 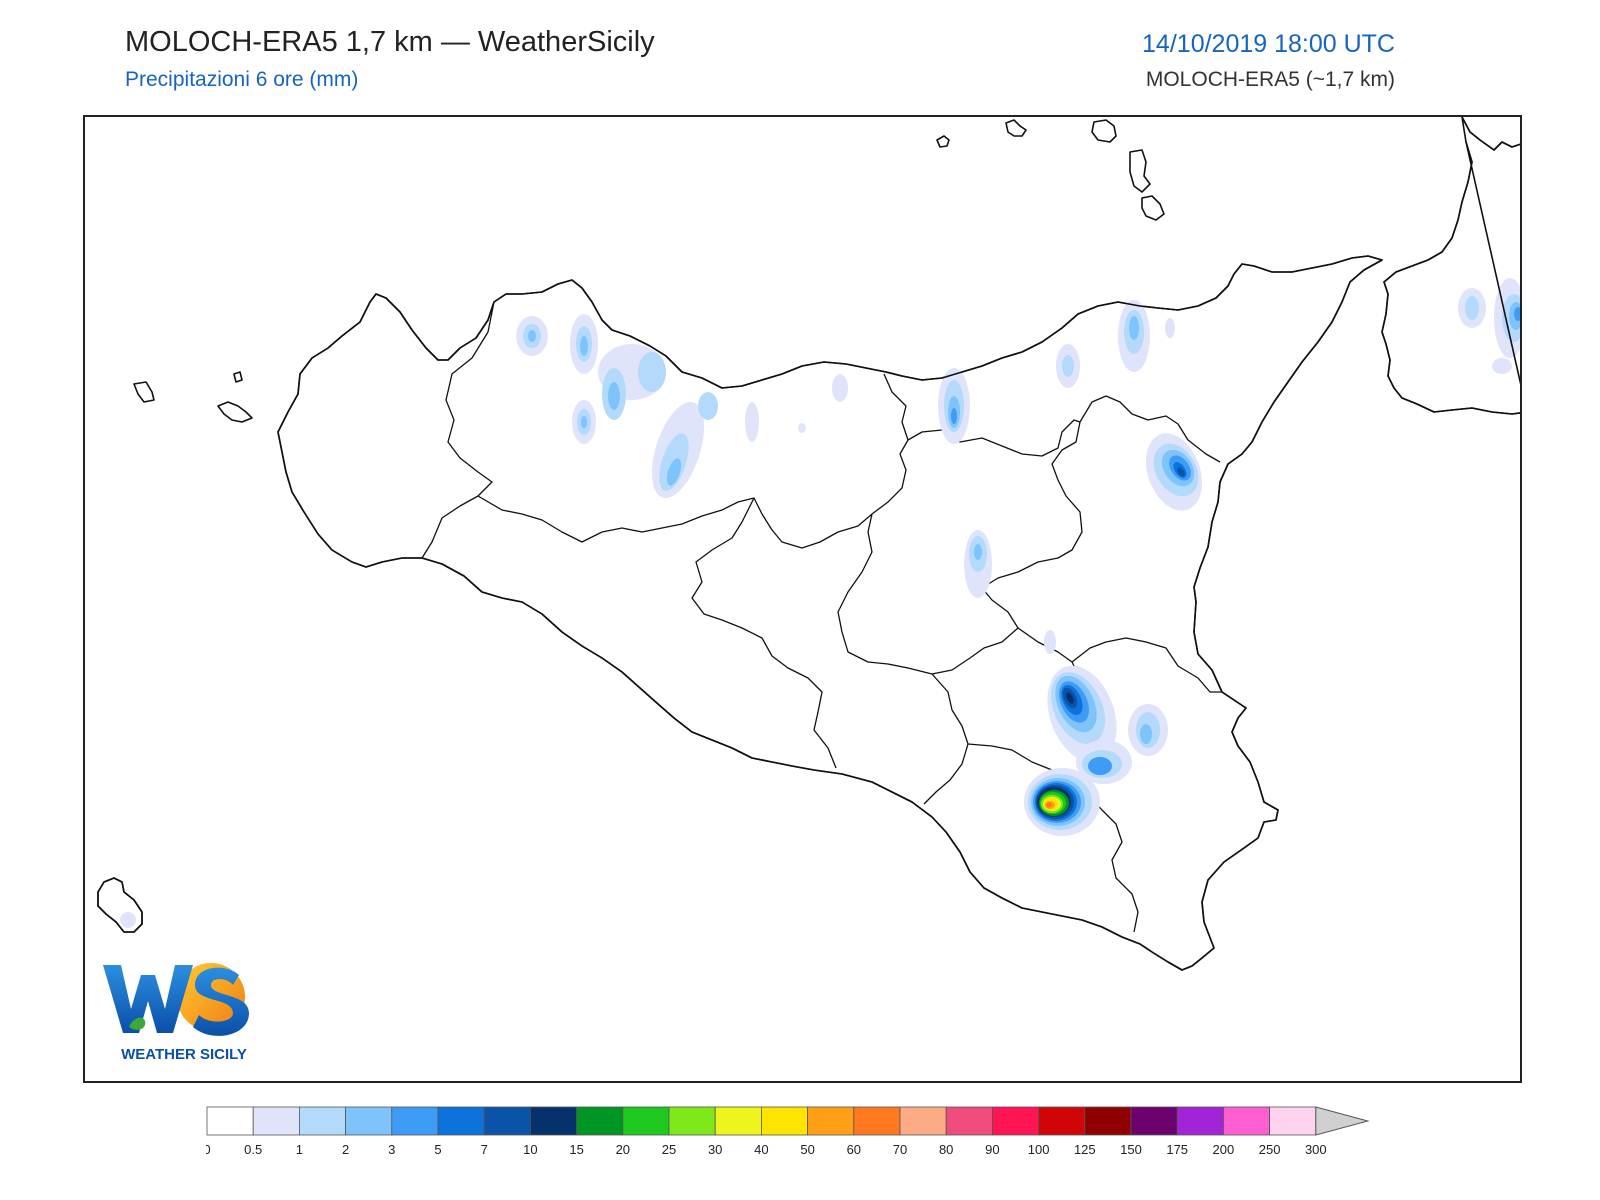 What do you see at coordinates (1224, 1149) in the screenshot?
I see `colorbar-tick-label: 200` at bounding box center [1224, 1149].